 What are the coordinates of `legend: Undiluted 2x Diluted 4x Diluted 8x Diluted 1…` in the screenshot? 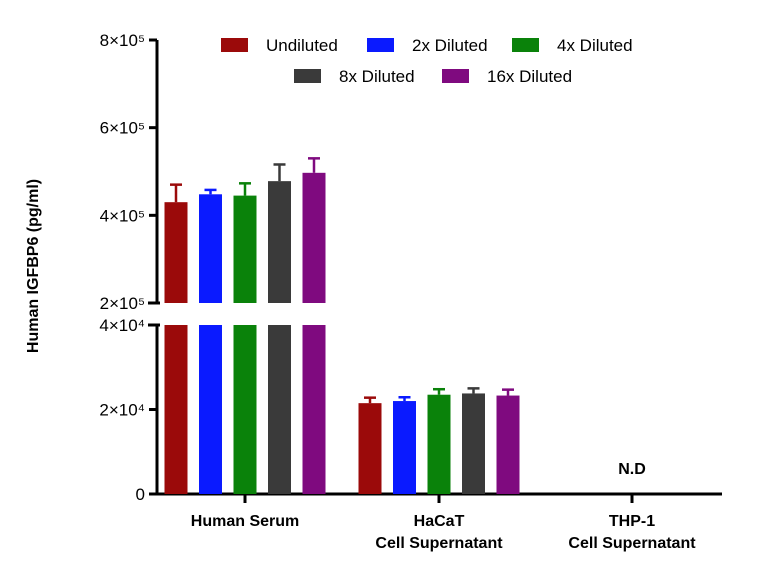 It's located at (427, 61).